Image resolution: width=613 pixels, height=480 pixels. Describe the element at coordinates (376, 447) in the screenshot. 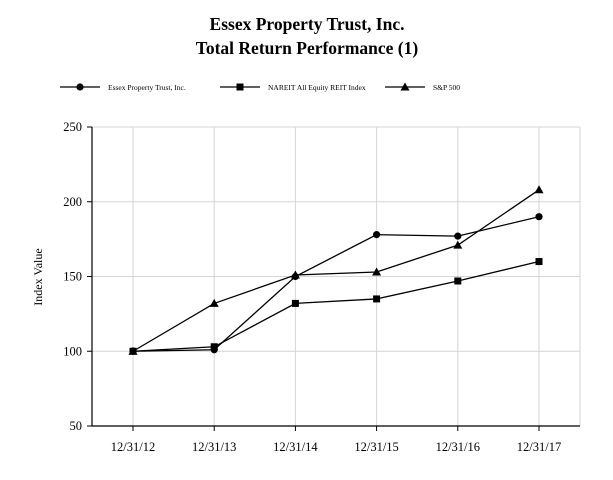

I see `x-tick-label: 12/31/15` at that location.